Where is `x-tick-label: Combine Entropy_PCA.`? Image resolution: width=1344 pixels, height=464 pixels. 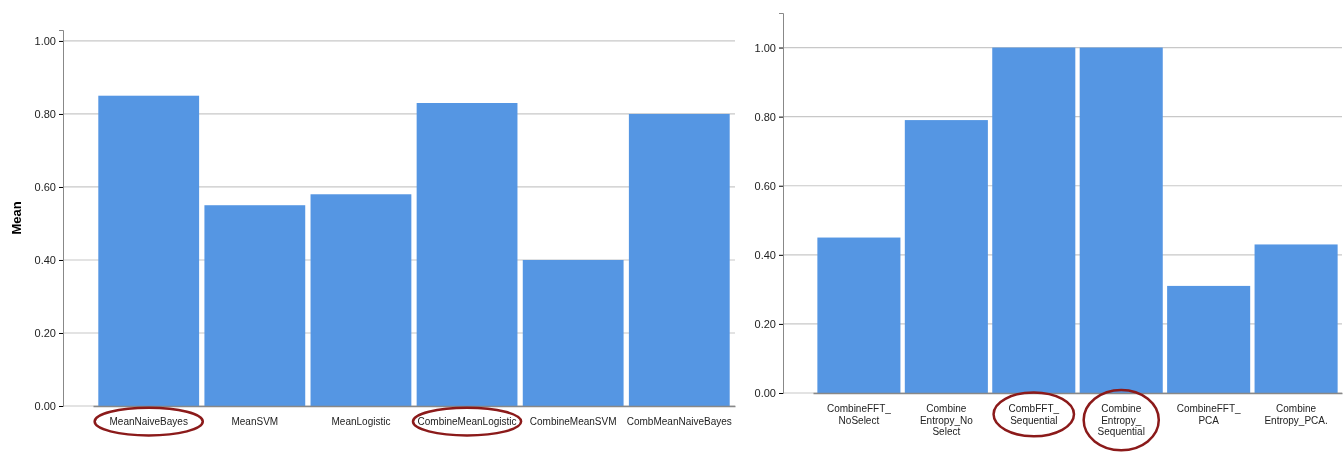 x-tick-label: Combine Entropy_PCA. is located at coordinates (1296, 414).